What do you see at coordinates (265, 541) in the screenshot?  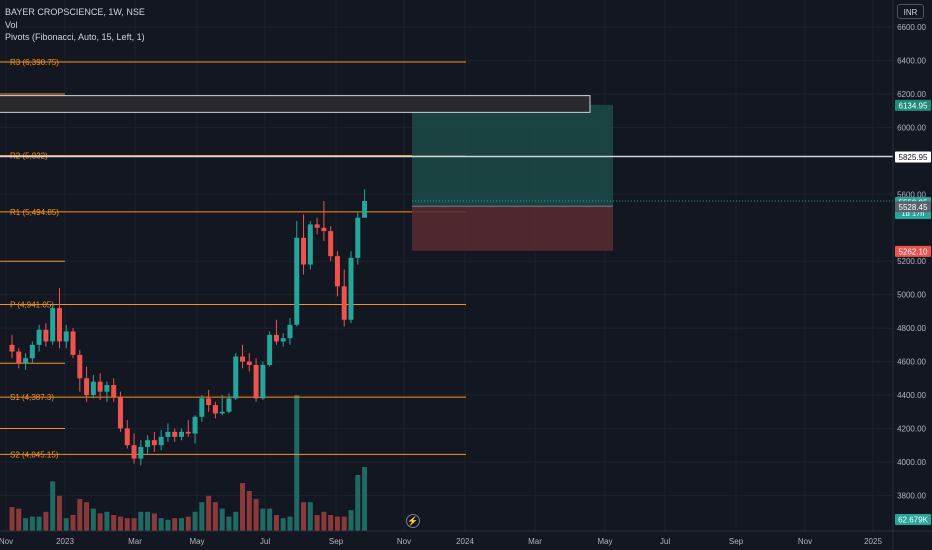 I see `x-tick-label: Jul` at bounding box center [265, 541].